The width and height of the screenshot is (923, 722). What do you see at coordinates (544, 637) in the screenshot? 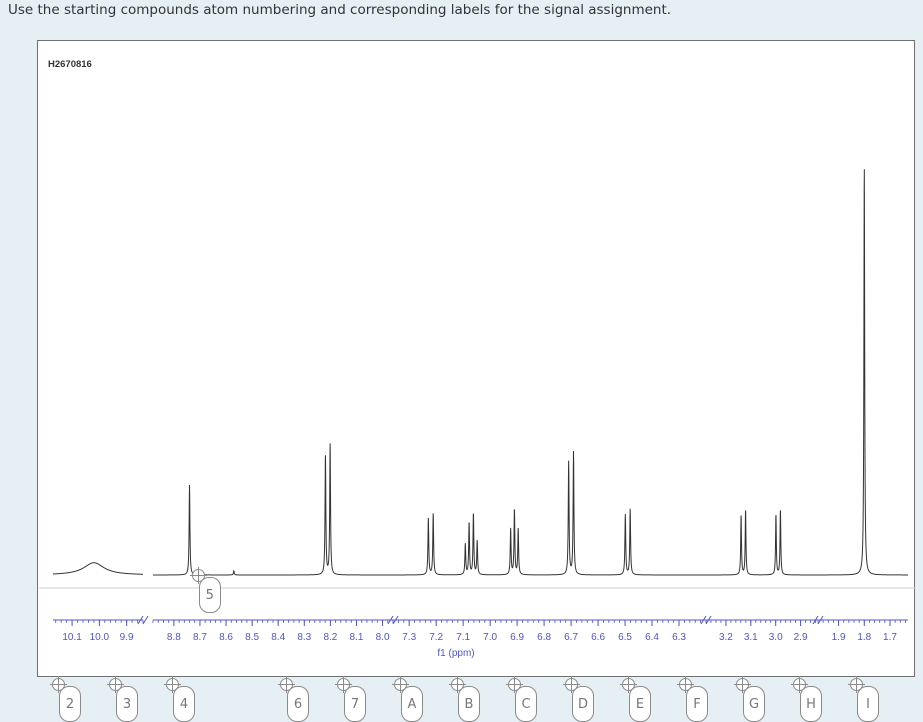
I see `x-tick-label: 6.8` at bounding box center [544, 637].